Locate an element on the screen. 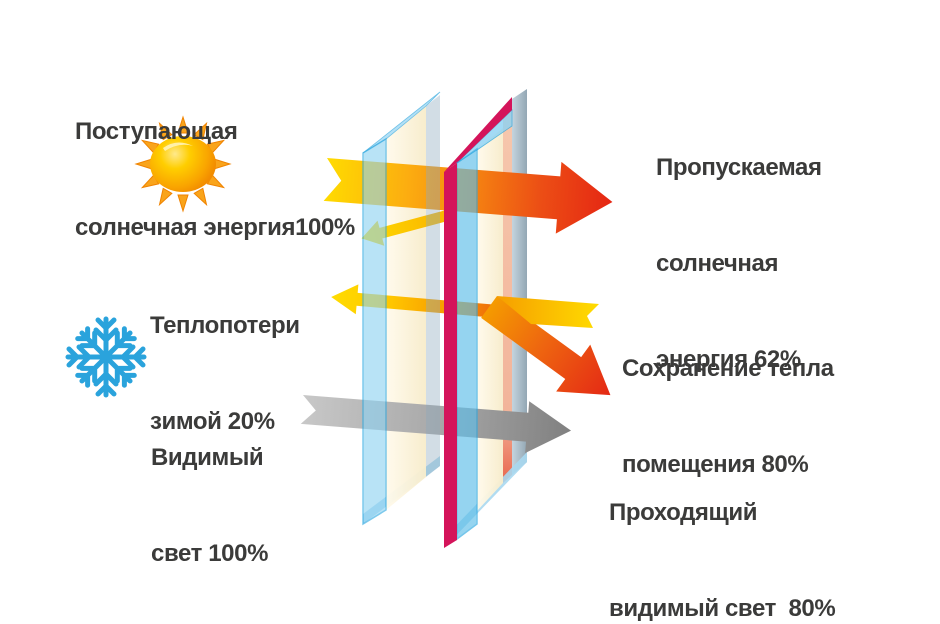 This screenshot has height=624, width=940. heat-loss-arrow is located at coordinates (432, 302).